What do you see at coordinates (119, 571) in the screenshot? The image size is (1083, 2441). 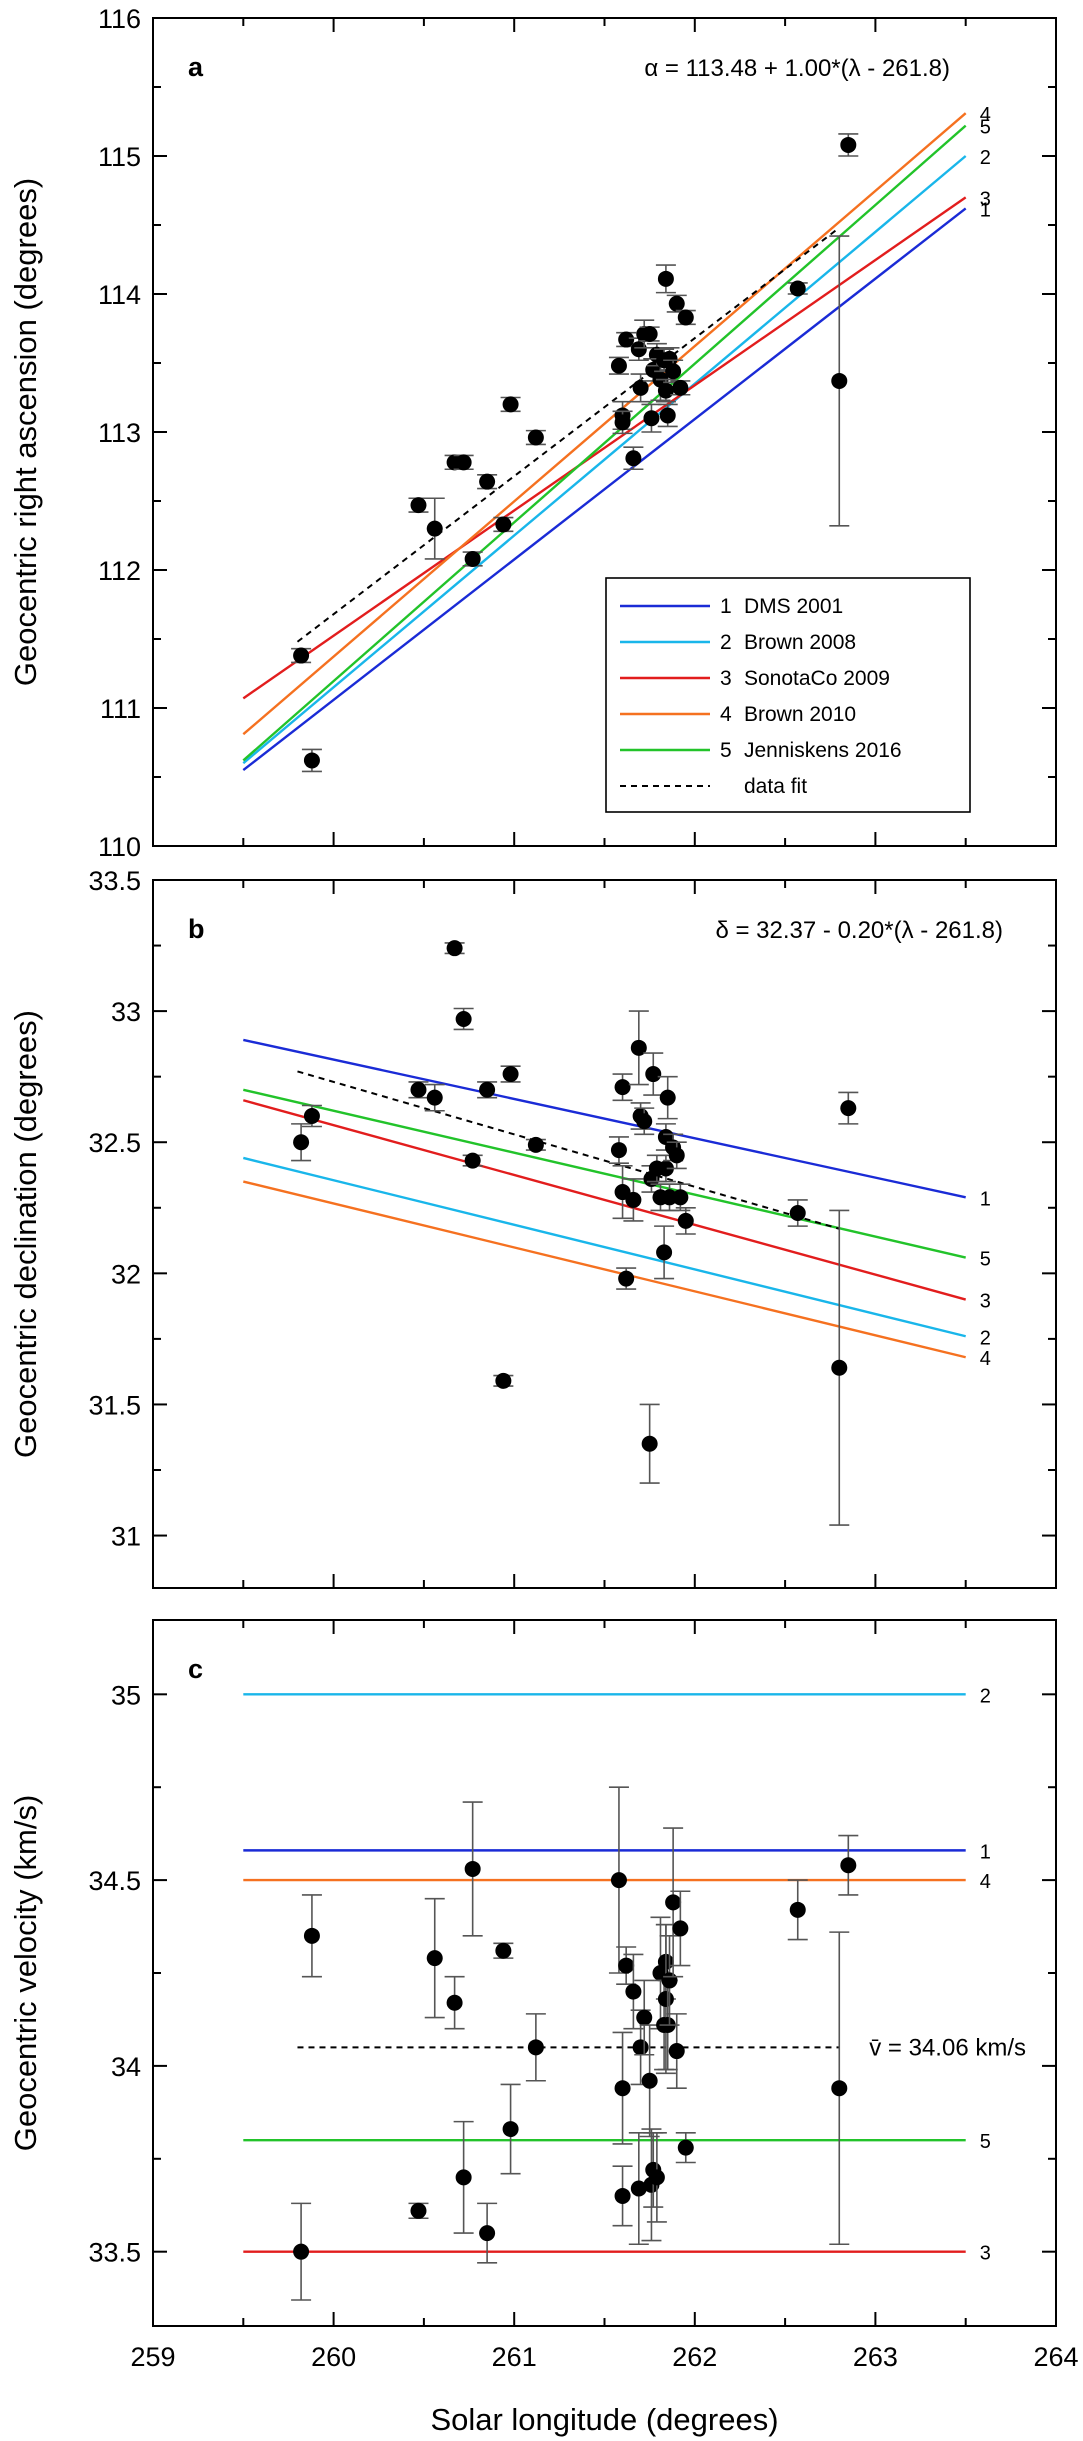 I see `y-tick-label: 112` at bounding box center [119, 571].